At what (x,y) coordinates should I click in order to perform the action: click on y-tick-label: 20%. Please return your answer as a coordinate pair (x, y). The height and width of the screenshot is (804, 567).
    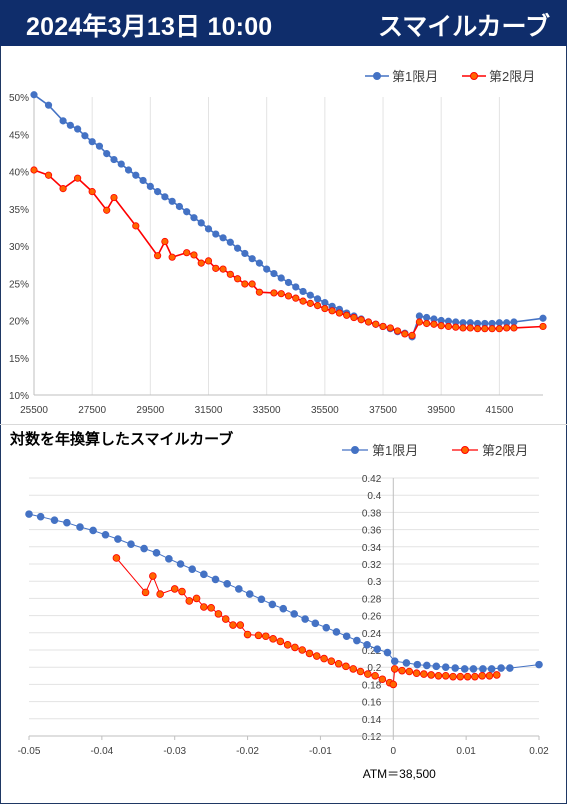
    Looking at the image, I should click on (19, 322).